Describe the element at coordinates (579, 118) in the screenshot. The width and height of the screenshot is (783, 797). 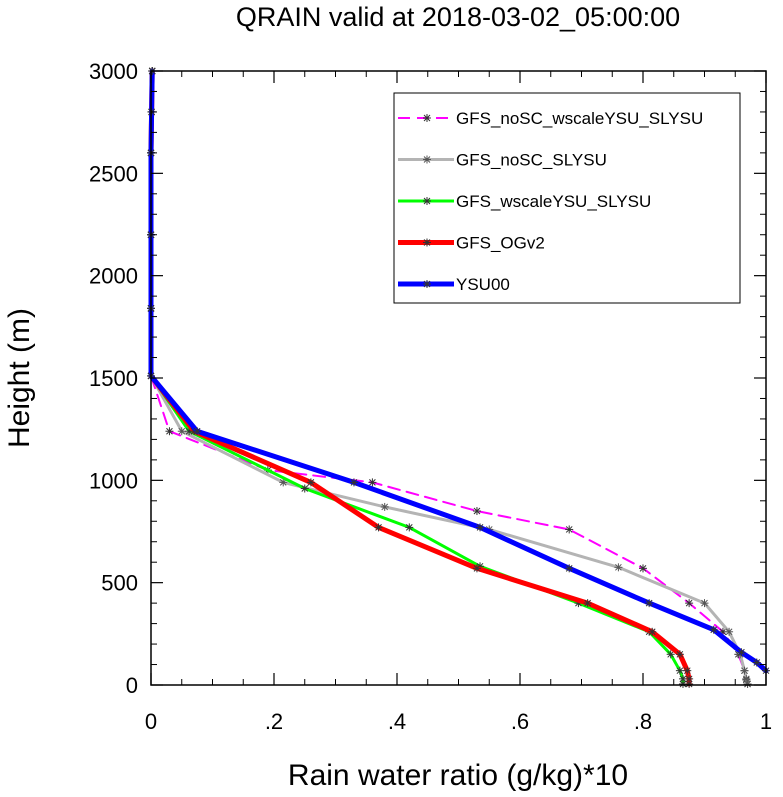
I see `legend-label: GFS_noSC_wscaleYSU_SLYSU` at that location.